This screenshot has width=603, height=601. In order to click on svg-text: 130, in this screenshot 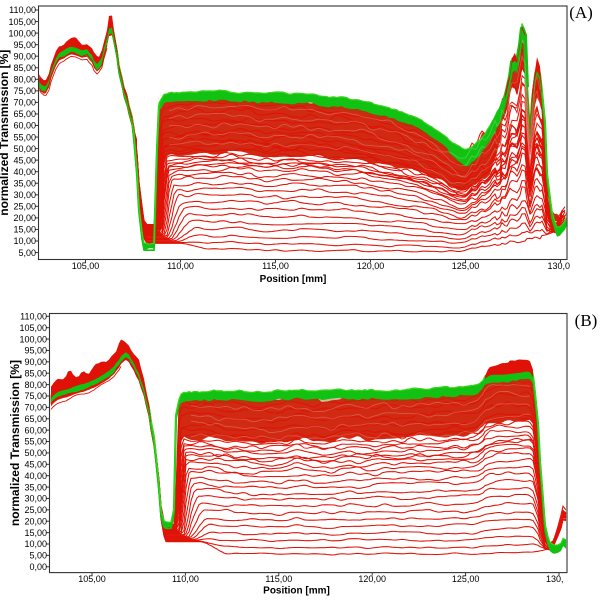, I will do `click(555, 579)`.